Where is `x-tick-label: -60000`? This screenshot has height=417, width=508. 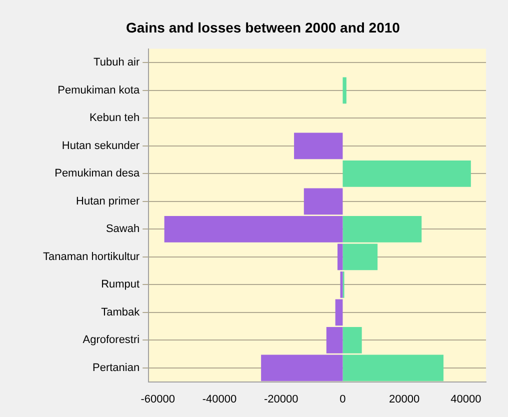 x-tick-label: -60000 is located at coordinates (157, 399).